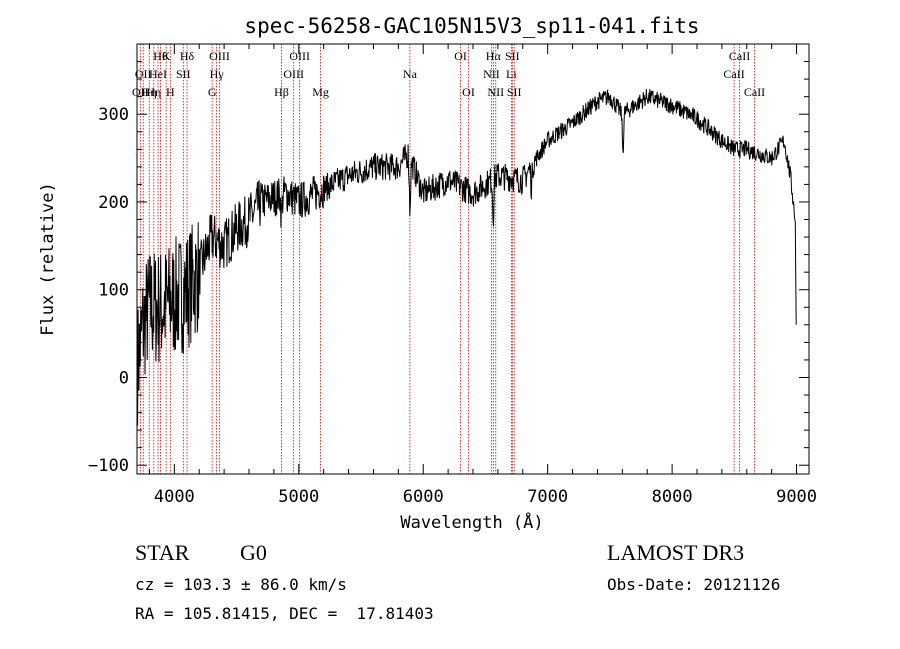 This screenshot has height=649, width=900. I want to click on line-marker-label: G, so click(212, 92).